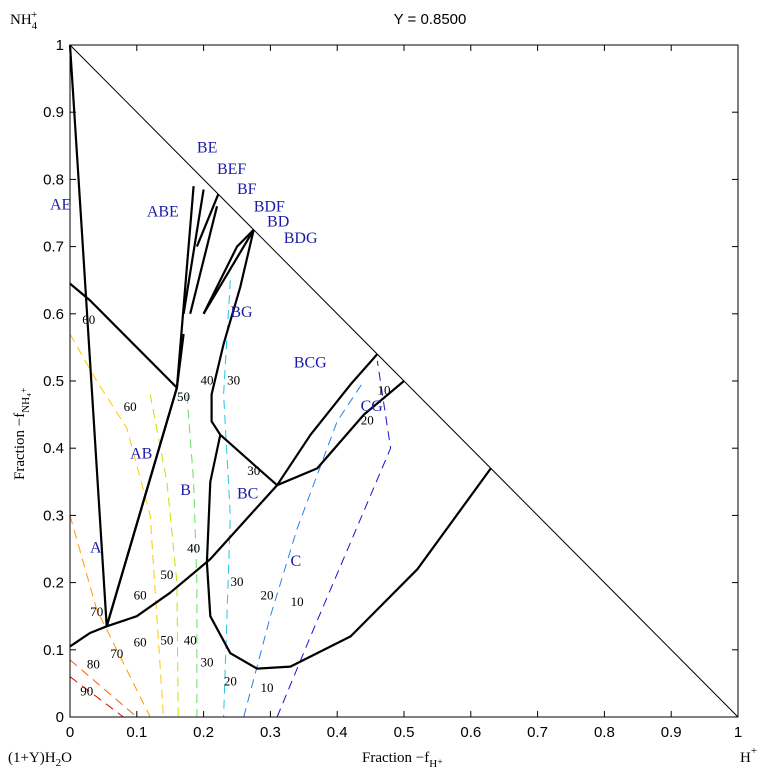 Image resolution: width=762 pixels, height=772 pixels. Describe the element at coordinates (537, 732) in the screenshot. I see `x-tick-label: 0.7` at that location.